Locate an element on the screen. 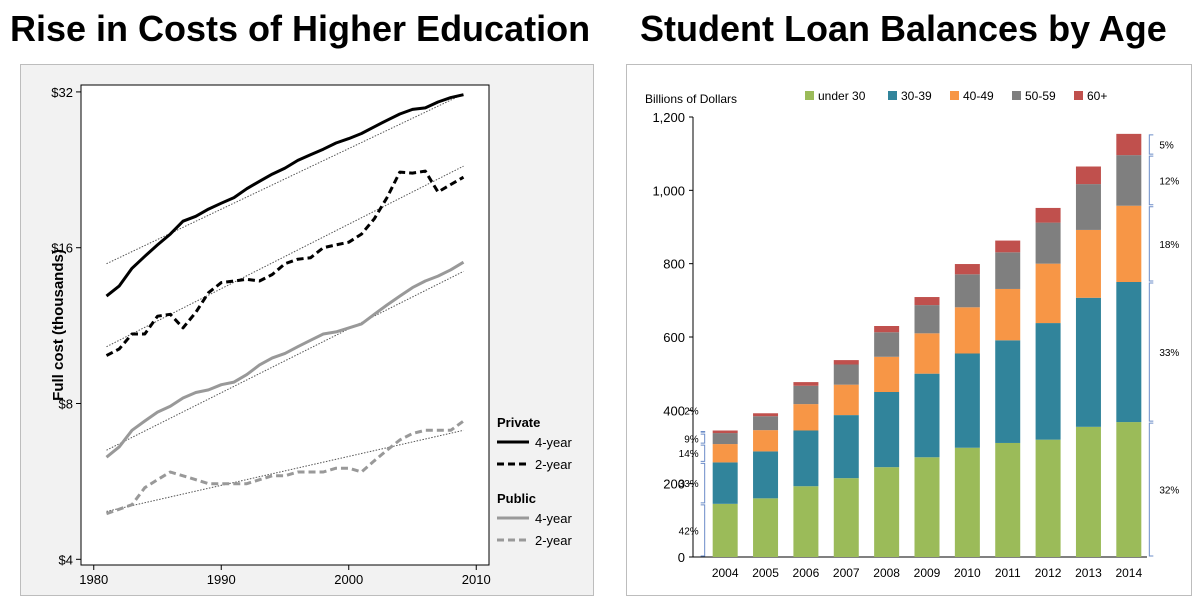 The image size is (1200, 606). bar-2004-60+ is located at coordinates (725, 432).